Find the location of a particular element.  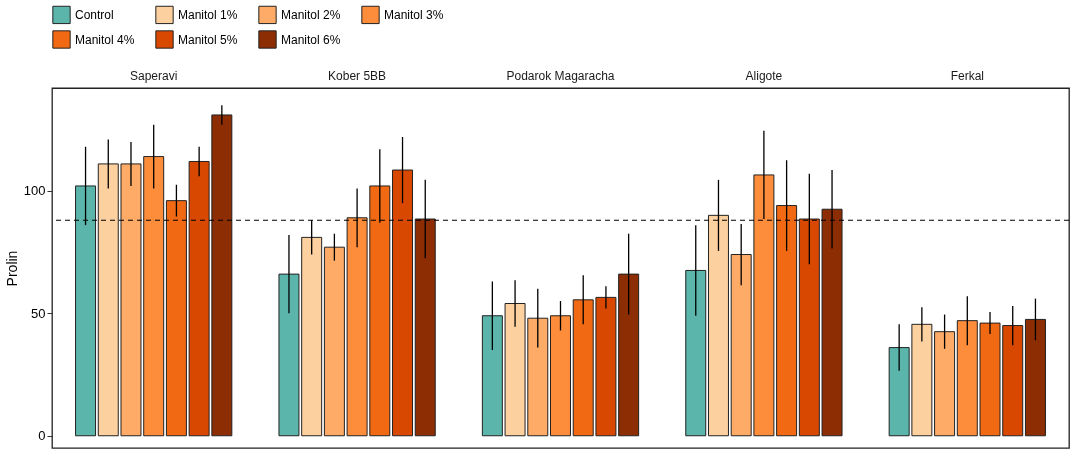

legend-label: Control is located at coordinates (94, 14).